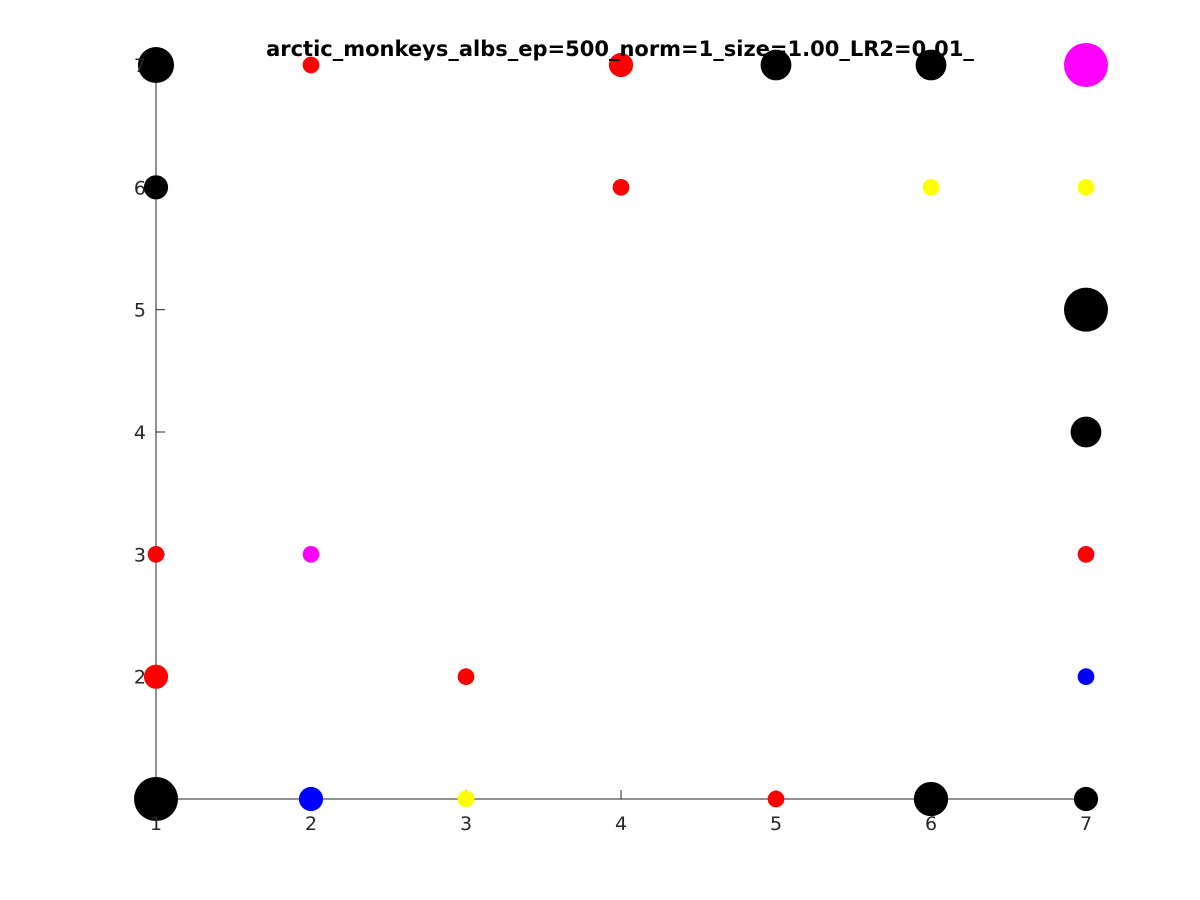  Describe the element at coordinates (466, 824) in the screenshot. I see `x-tick-label: 3` at that location.